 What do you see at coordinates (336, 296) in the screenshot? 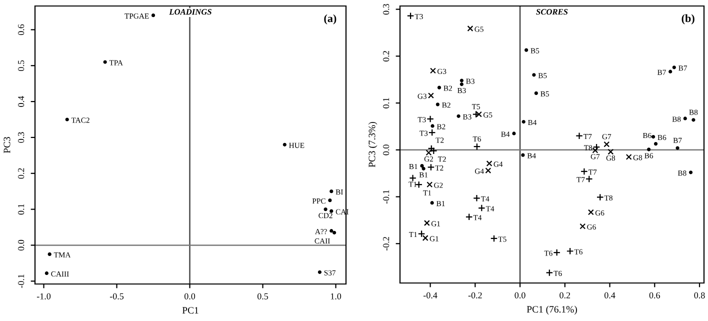
I see `x-tick-label: 1.0` at bounding box center [336, 296].